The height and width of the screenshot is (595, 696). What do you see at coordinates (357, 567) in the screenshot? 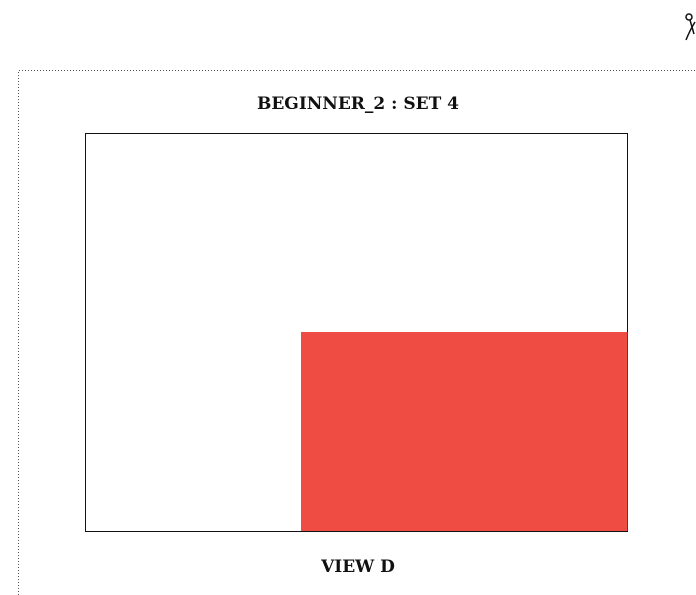
I see `view-caption: VIEW D` at bounding box center [357, 567].